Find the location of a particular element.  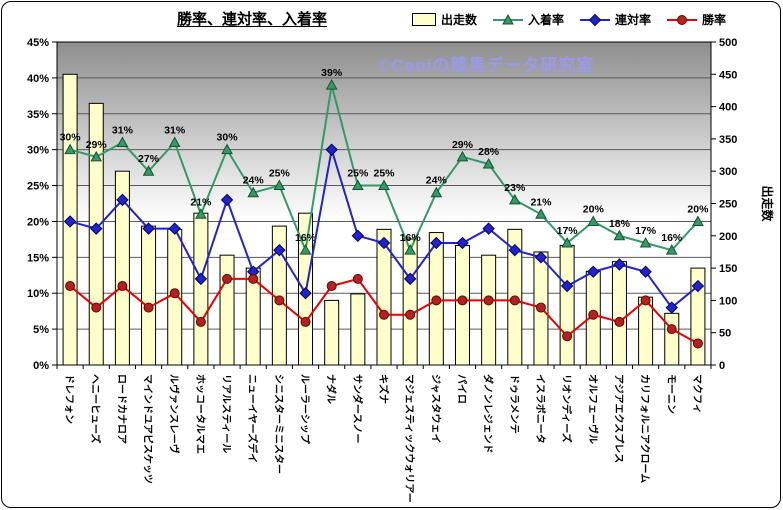

category-label: キズナ is located at coordinates (383, 389).